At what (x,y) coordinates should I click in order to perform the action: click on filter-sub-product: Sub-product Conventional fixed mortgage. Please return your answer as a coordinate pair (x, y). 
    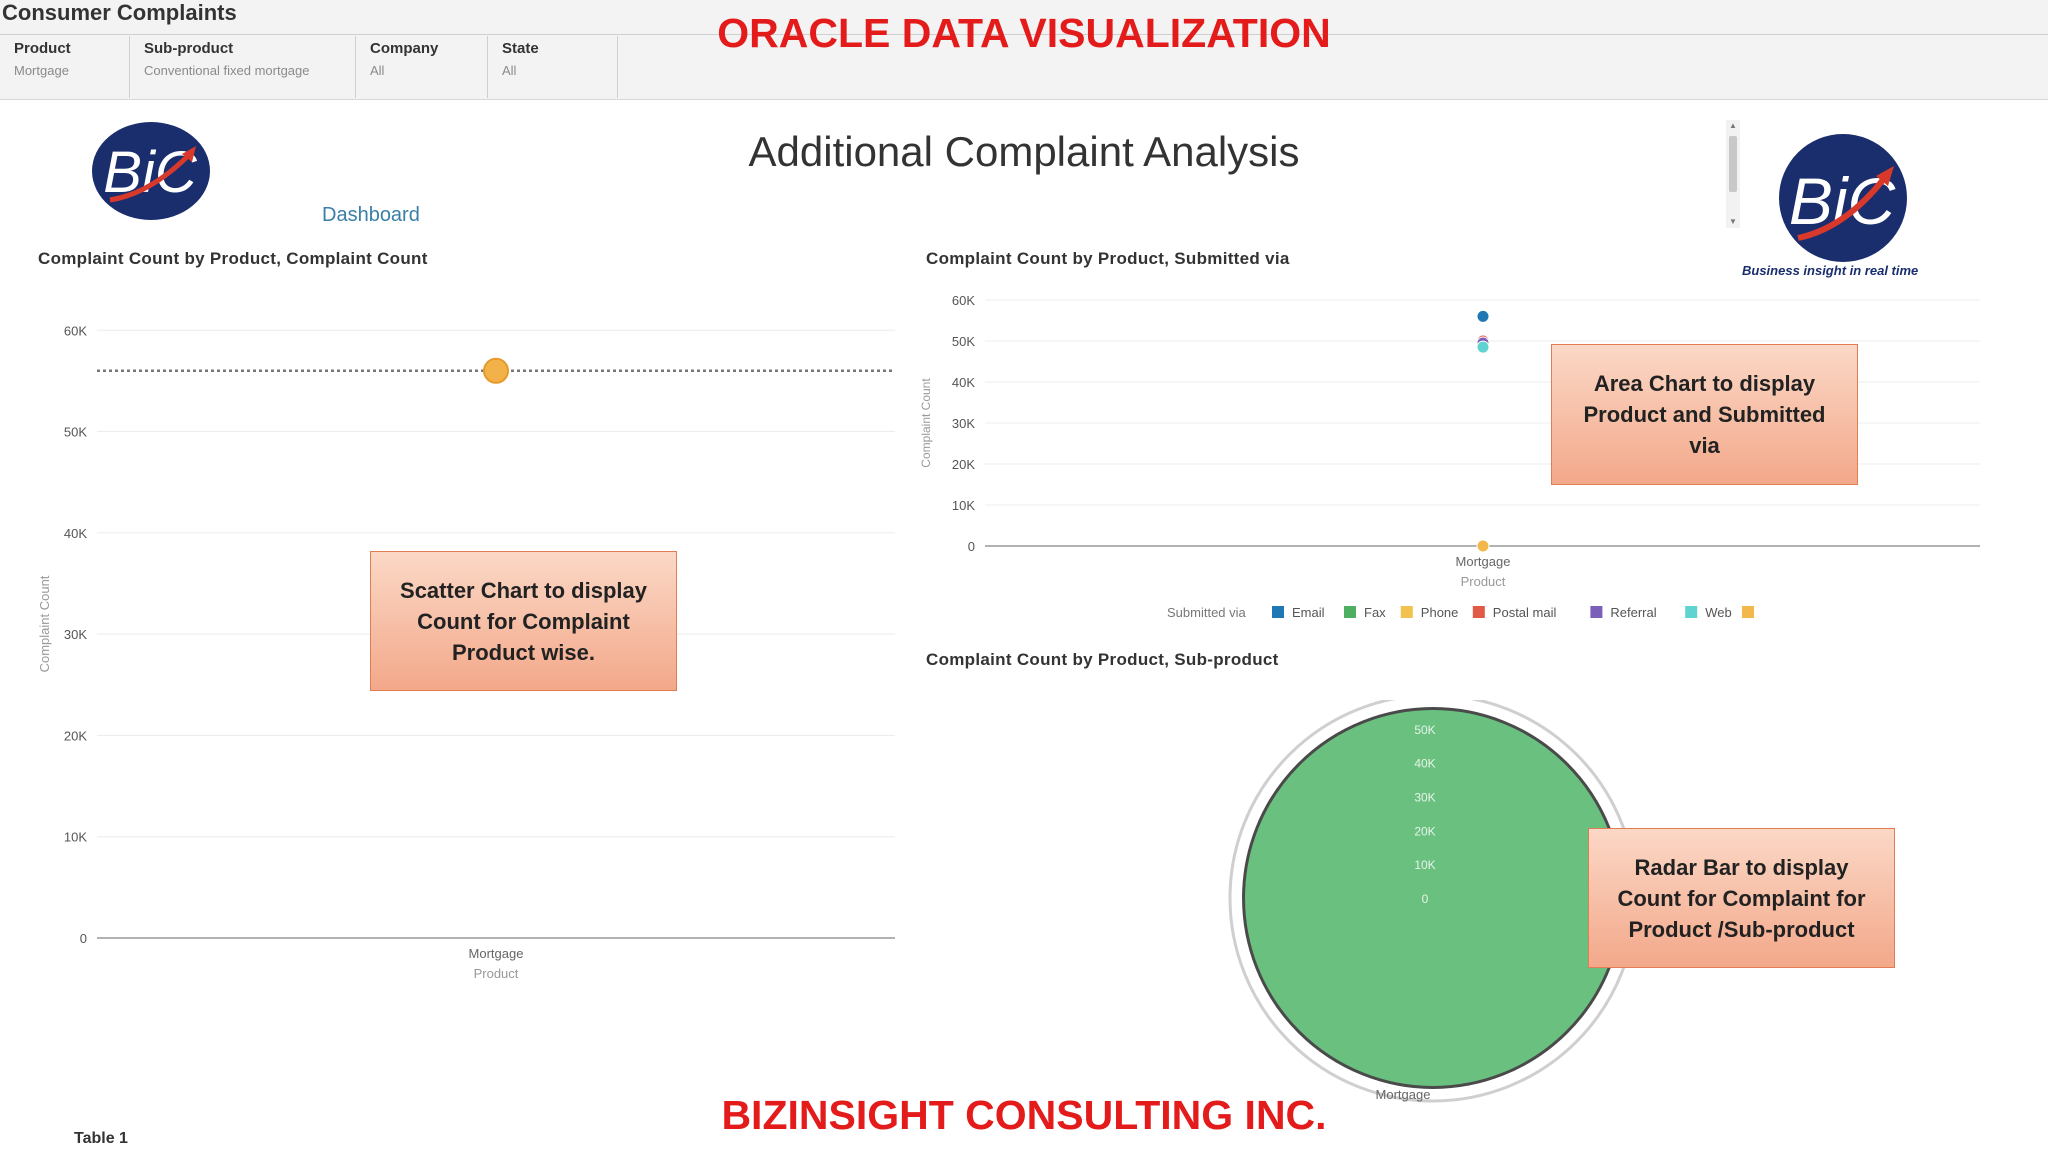
    Looking at the image, I should click on (243, 67).